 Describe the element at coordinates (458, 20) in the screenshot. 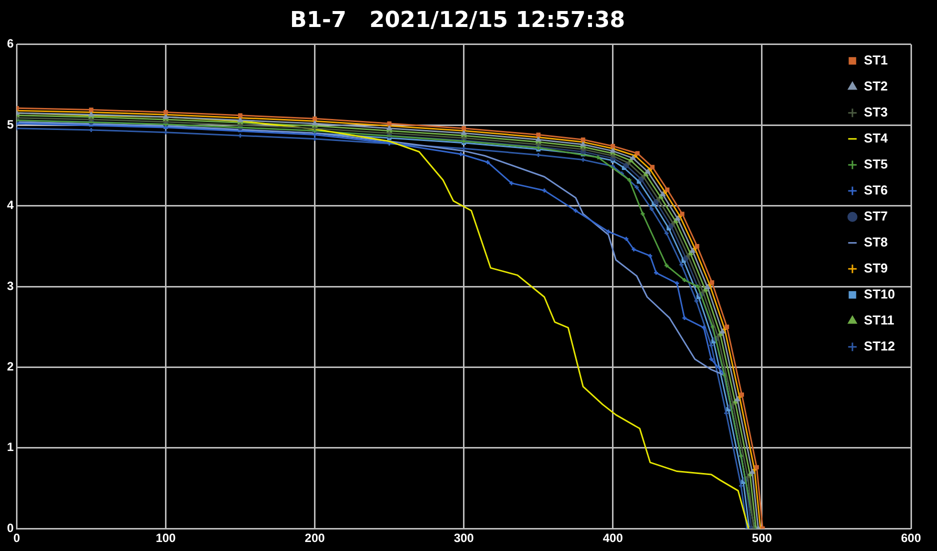

I see `chart-title: B1-7 2021/12/15 12:57:38` at that location.